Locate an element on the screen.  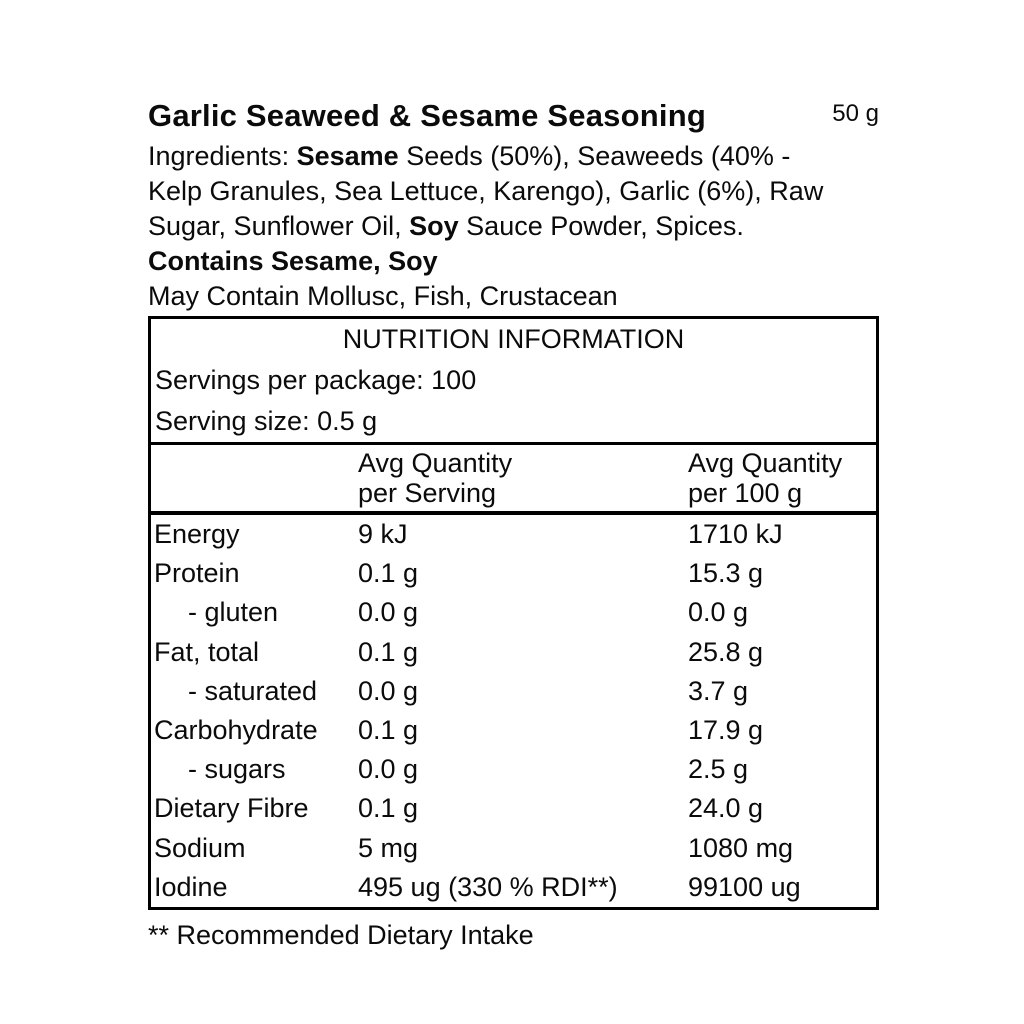
serving-size: Serving size: 0.5 g is located at coordinates (266, 421).